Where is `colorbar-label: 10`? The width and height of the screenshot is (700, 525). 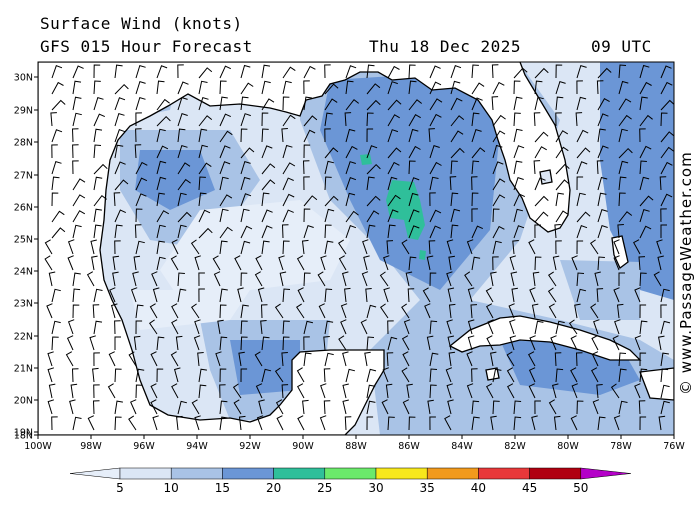
colorbar-label: 10 is located at coordinates (171, 488).